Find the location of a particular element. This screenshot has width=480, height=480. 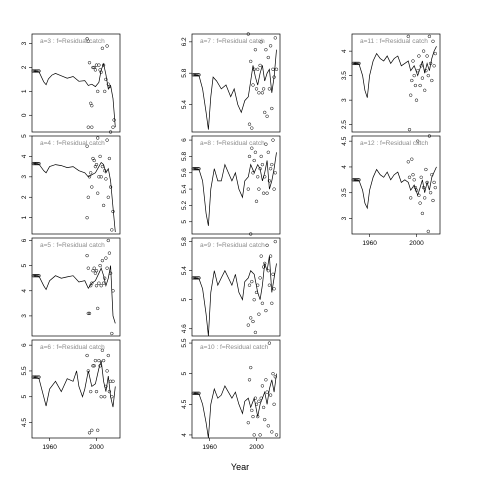

y-tick-label: 4.5 is located at coordinates (24, 422).